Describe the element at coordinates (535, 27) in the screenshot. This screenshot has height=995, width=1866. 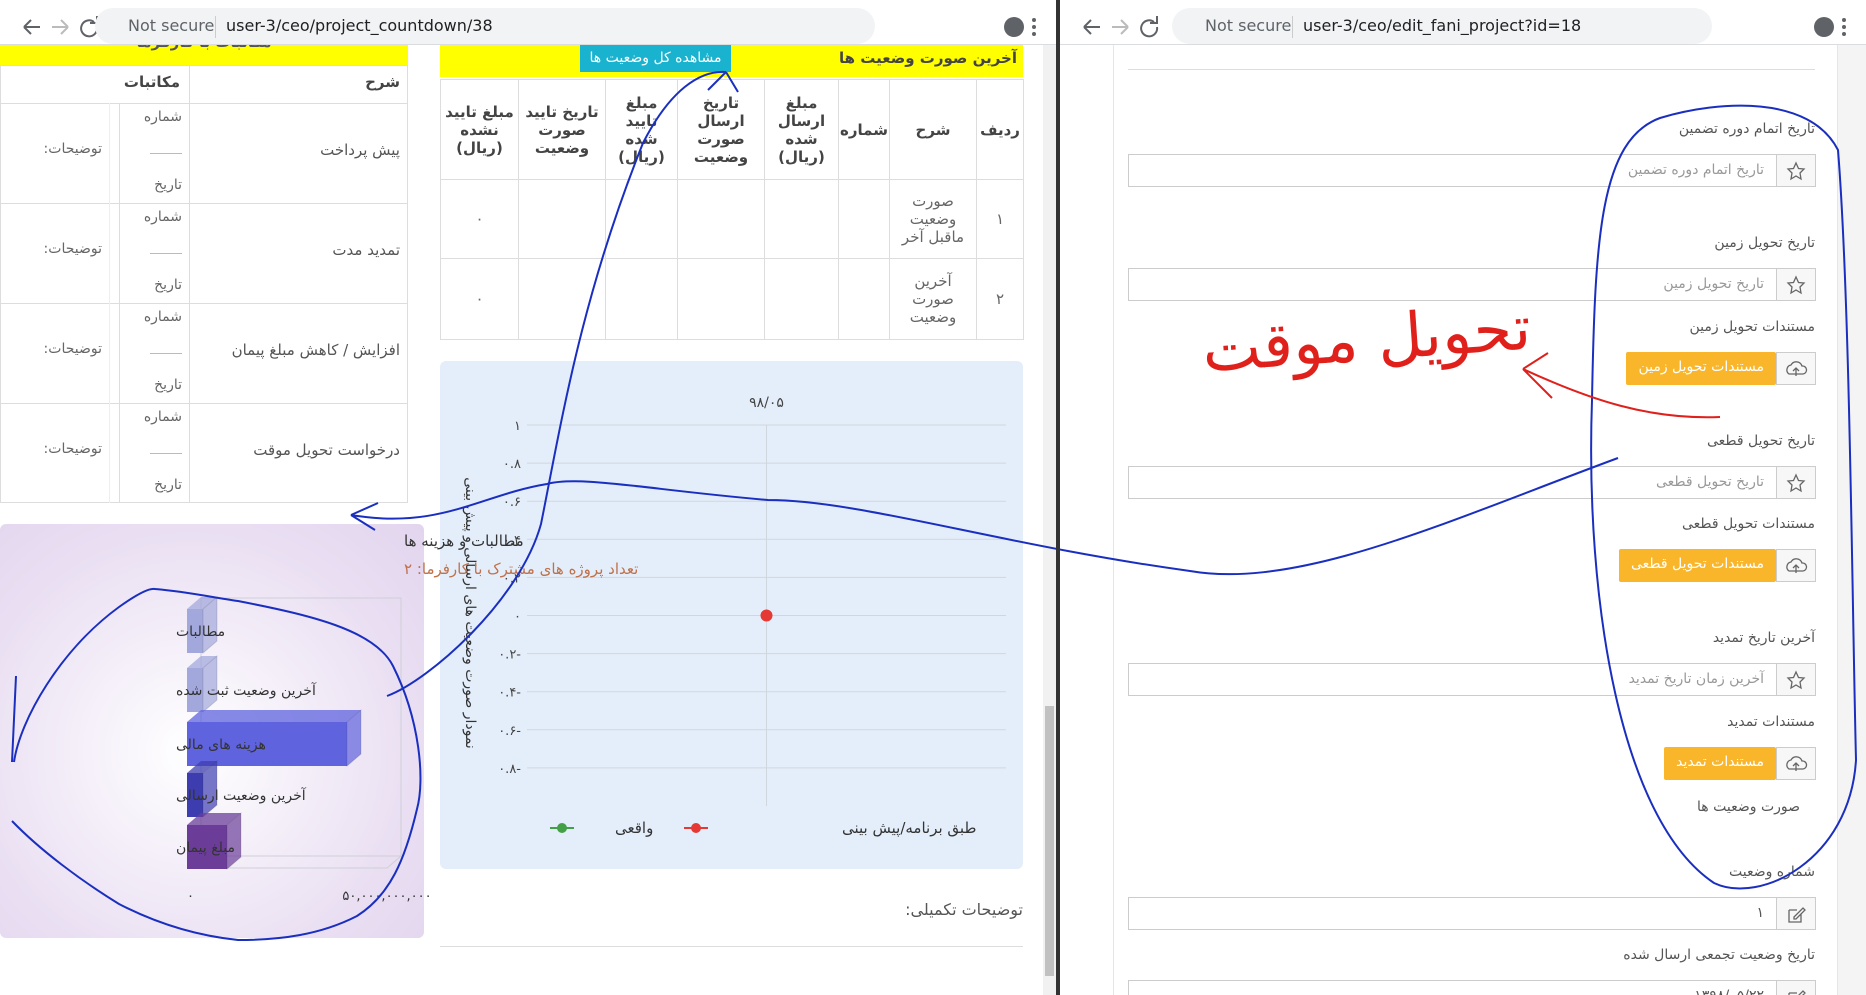
I see `url-text: user-3/ceo/project_countdown/38` at that location.